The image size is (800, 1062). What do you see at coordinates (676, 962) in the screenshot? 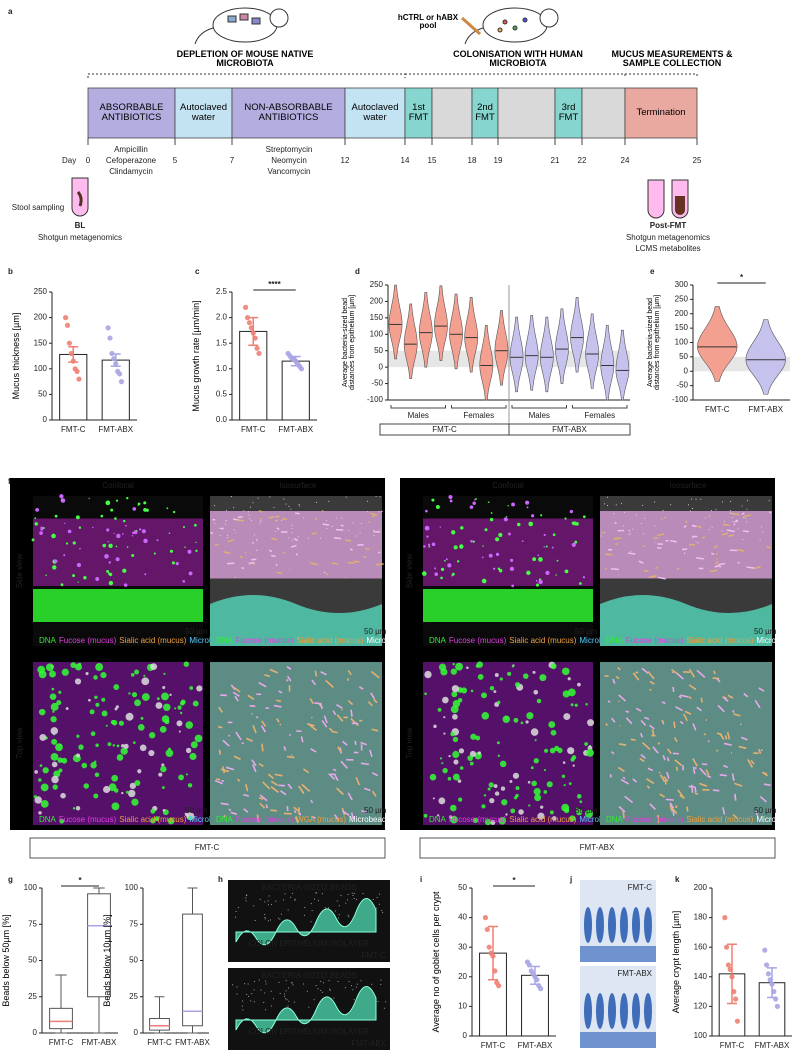
I see `y-axis-label-box: Average crypt length [µm]` at bounding box center [676, 962].